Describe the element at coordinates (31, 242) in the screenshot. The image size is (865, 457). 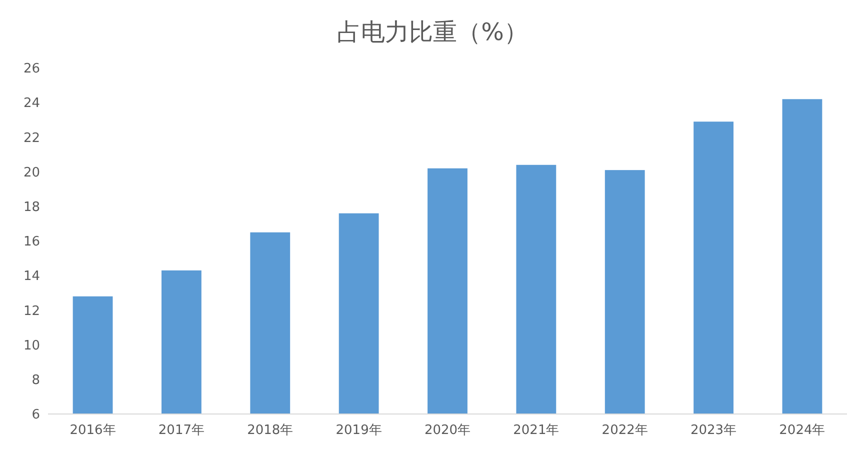
I see `y-tick-label: 16` at that location.